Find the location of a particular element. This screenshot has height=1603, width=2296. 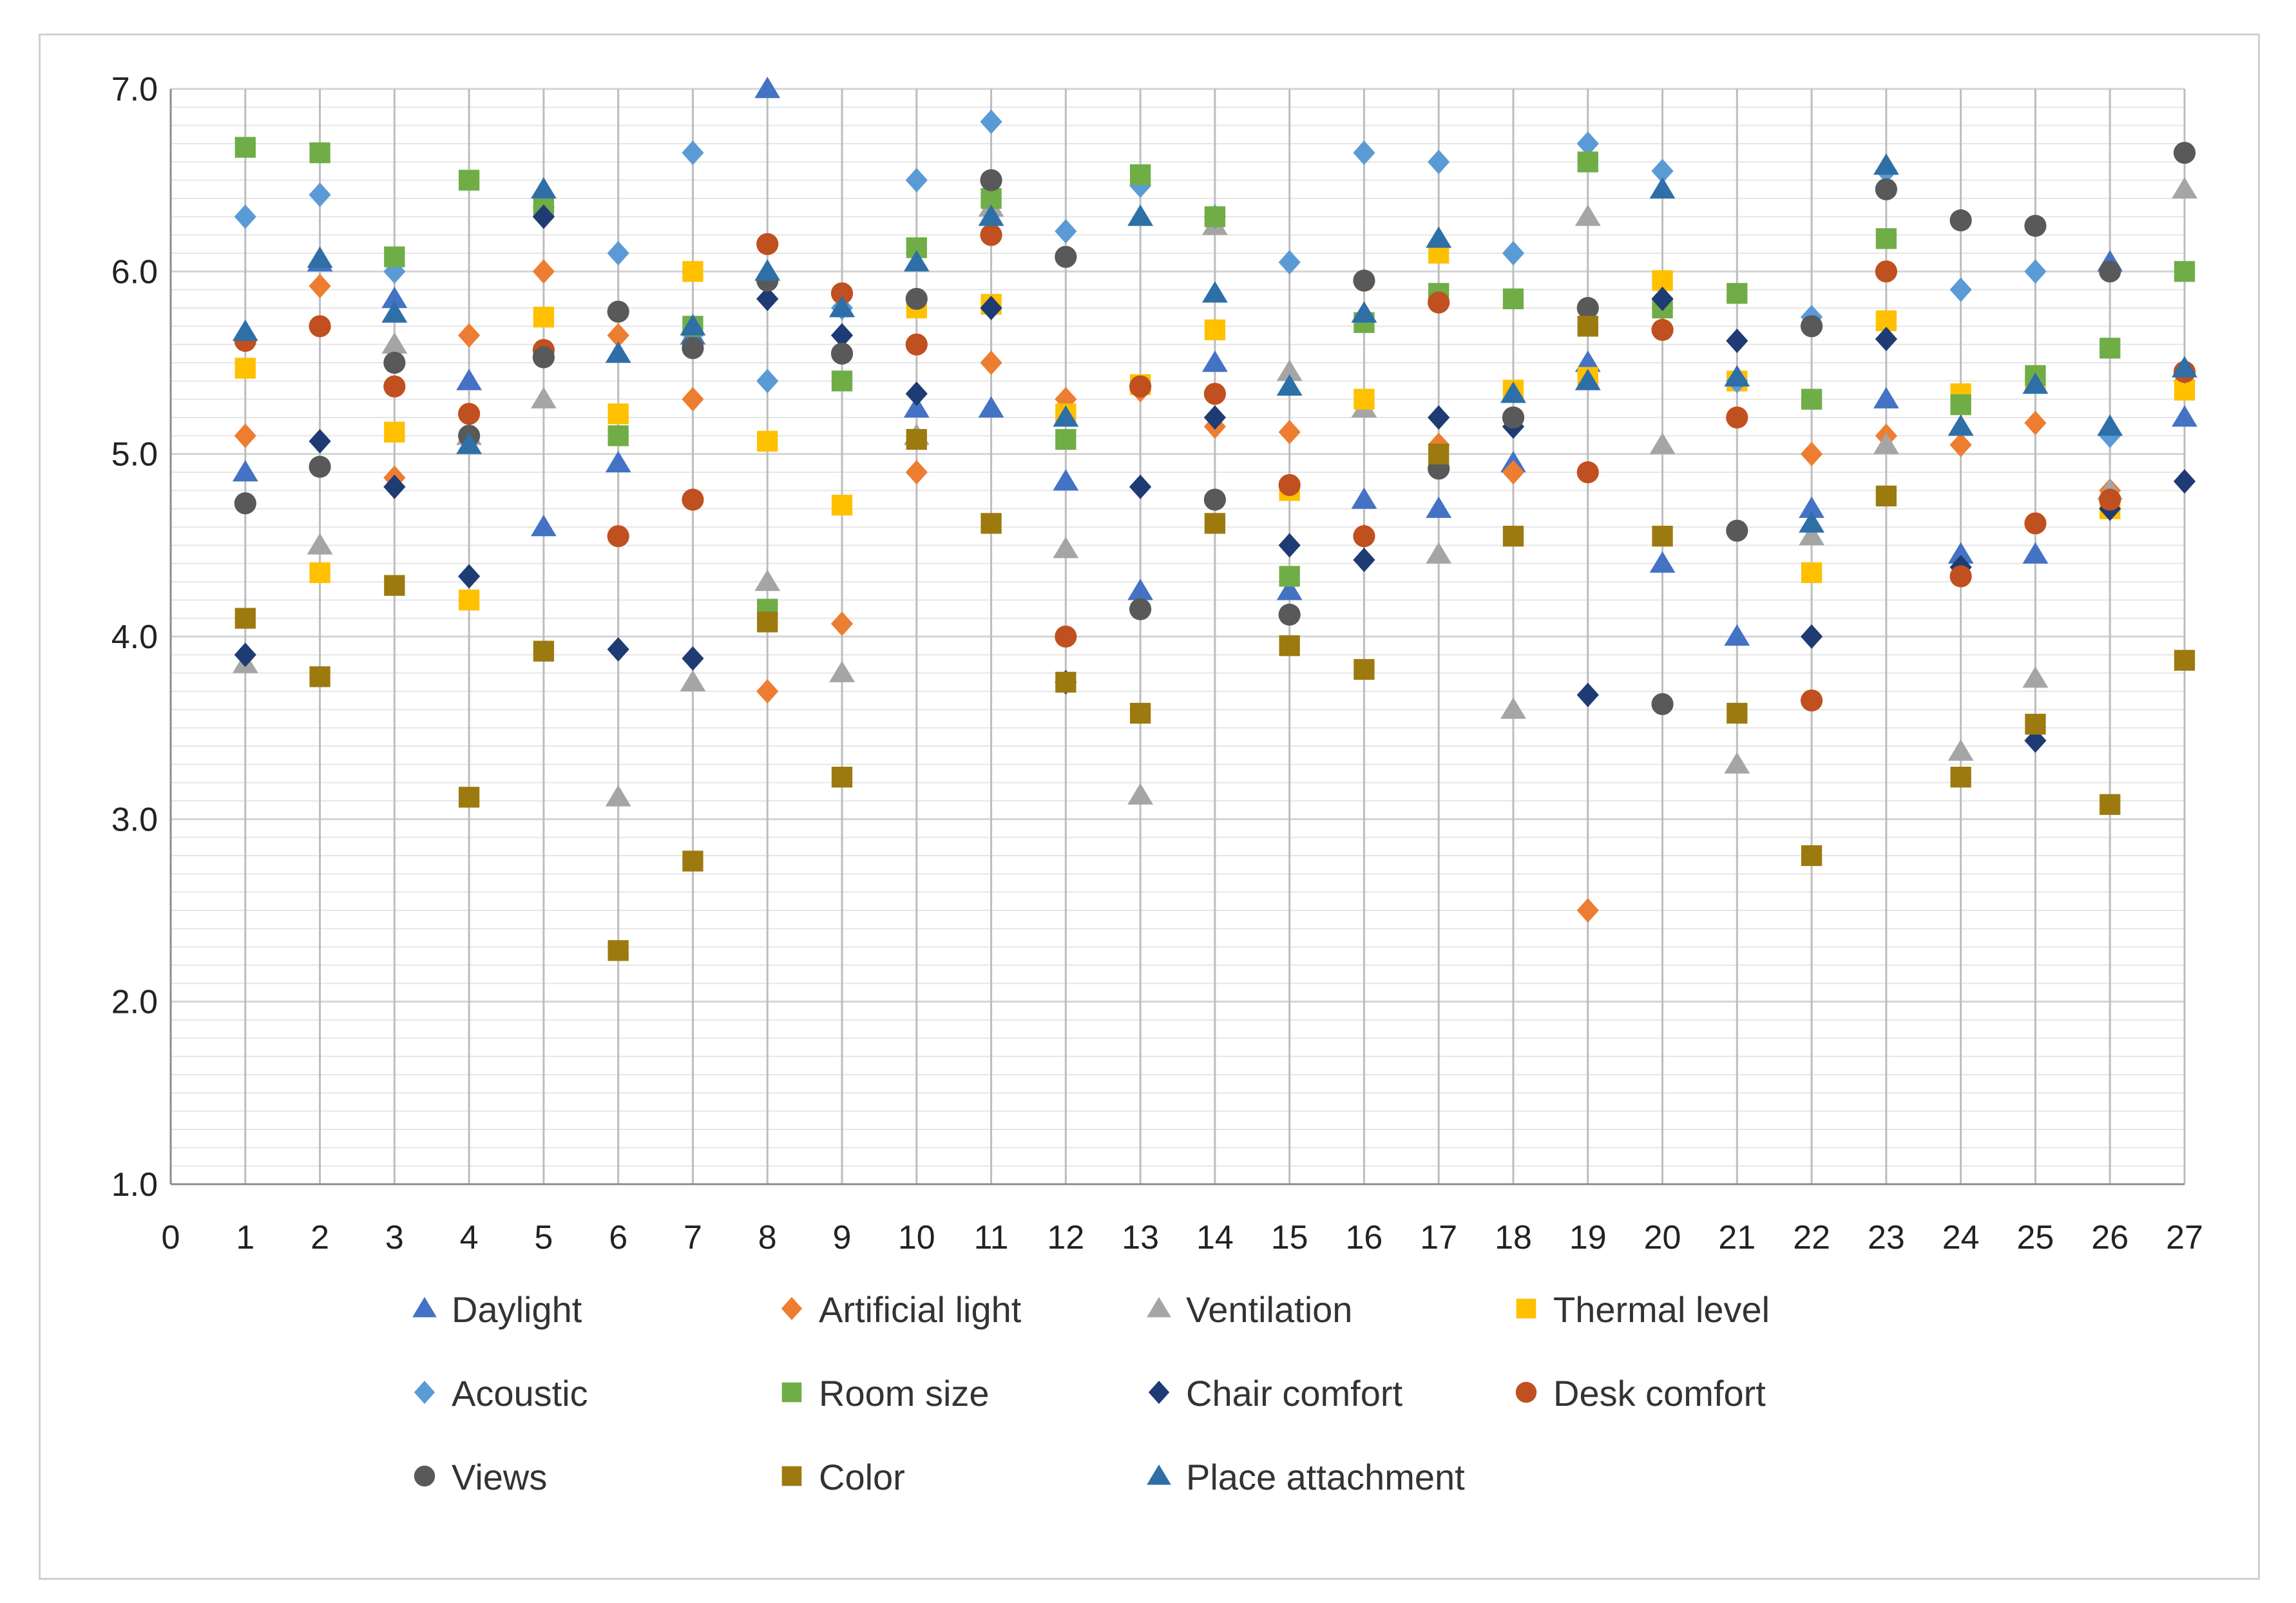

x-tick-label: 15 is located at coordinates (1289, 1237).